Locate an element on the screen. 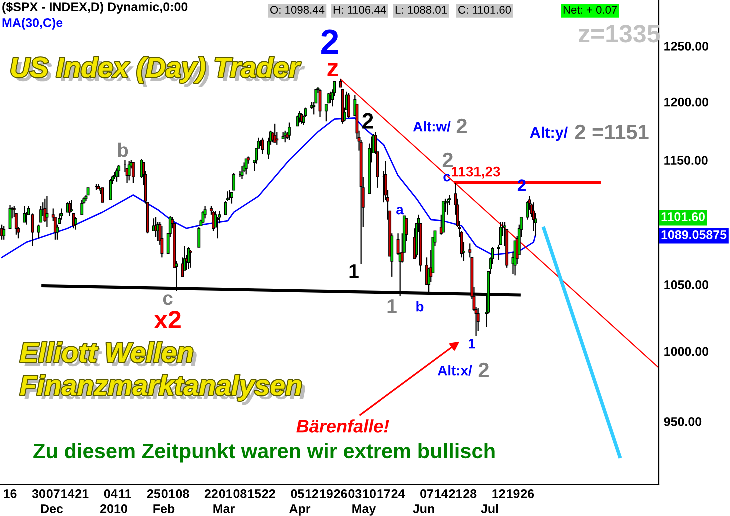 The image size is (730, 516). annotation: x2 is located at coordinates (167, 319).